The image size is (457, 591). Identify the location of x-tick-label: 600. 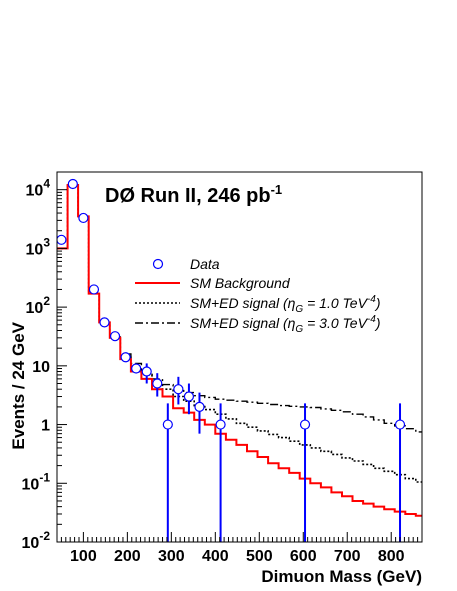
(303, 556).